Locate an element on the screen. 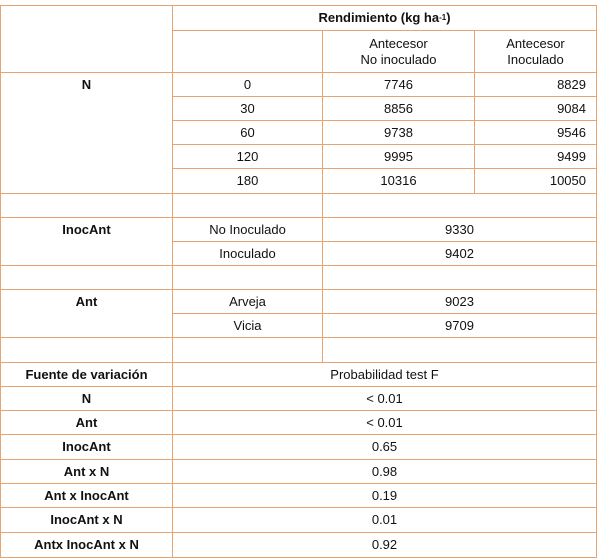 Image resolution: width=598 pixels, height=558 pixels. ant-level-value: 9709 is located at coordinates (459, 325).